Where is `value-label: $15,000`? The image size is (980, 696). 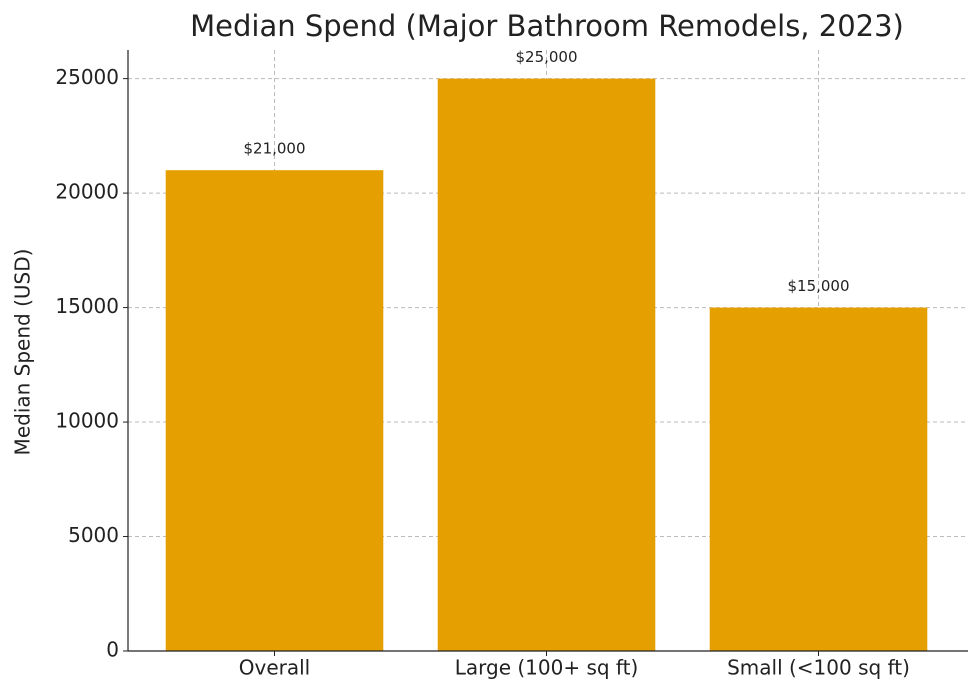 value-label: $15,000 is located at coordinates (818, 286).